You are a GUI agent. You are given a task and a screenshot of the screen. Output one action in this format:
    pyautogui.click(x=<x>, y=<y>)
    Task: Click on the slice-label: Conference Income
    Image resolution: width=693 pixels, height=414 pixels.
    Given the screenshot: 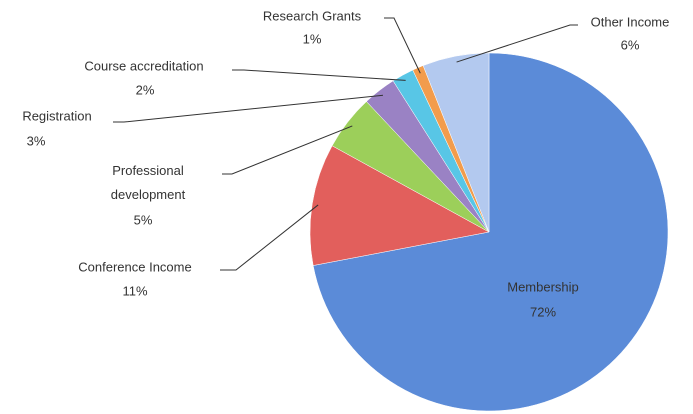 What is the action you would take?
    pyautogui.click(x=134, y=266)
    